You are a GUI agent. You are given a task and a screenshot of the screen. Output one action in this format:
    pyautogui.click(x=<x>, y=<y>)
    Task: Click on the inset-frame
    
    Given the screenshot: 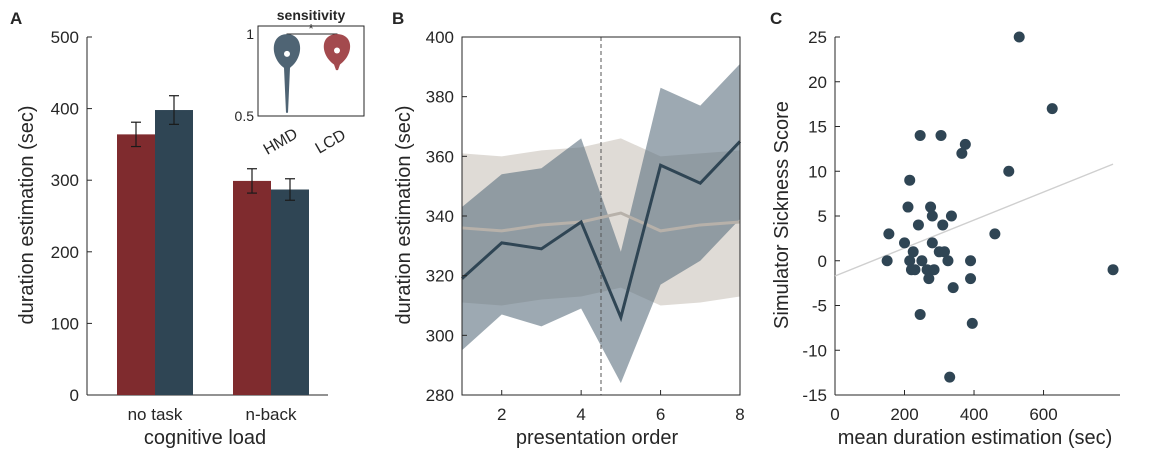 What is the action you would take?
    pyautogui.click(x=311, y=71)
    